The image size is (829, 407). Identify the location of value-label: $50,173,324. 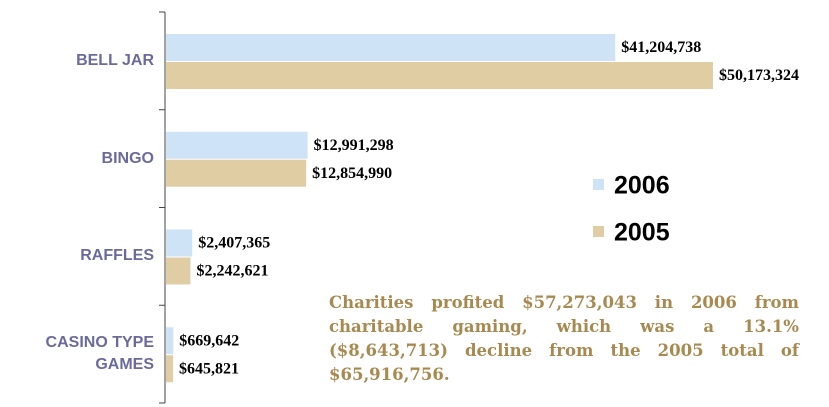
(759, 75).